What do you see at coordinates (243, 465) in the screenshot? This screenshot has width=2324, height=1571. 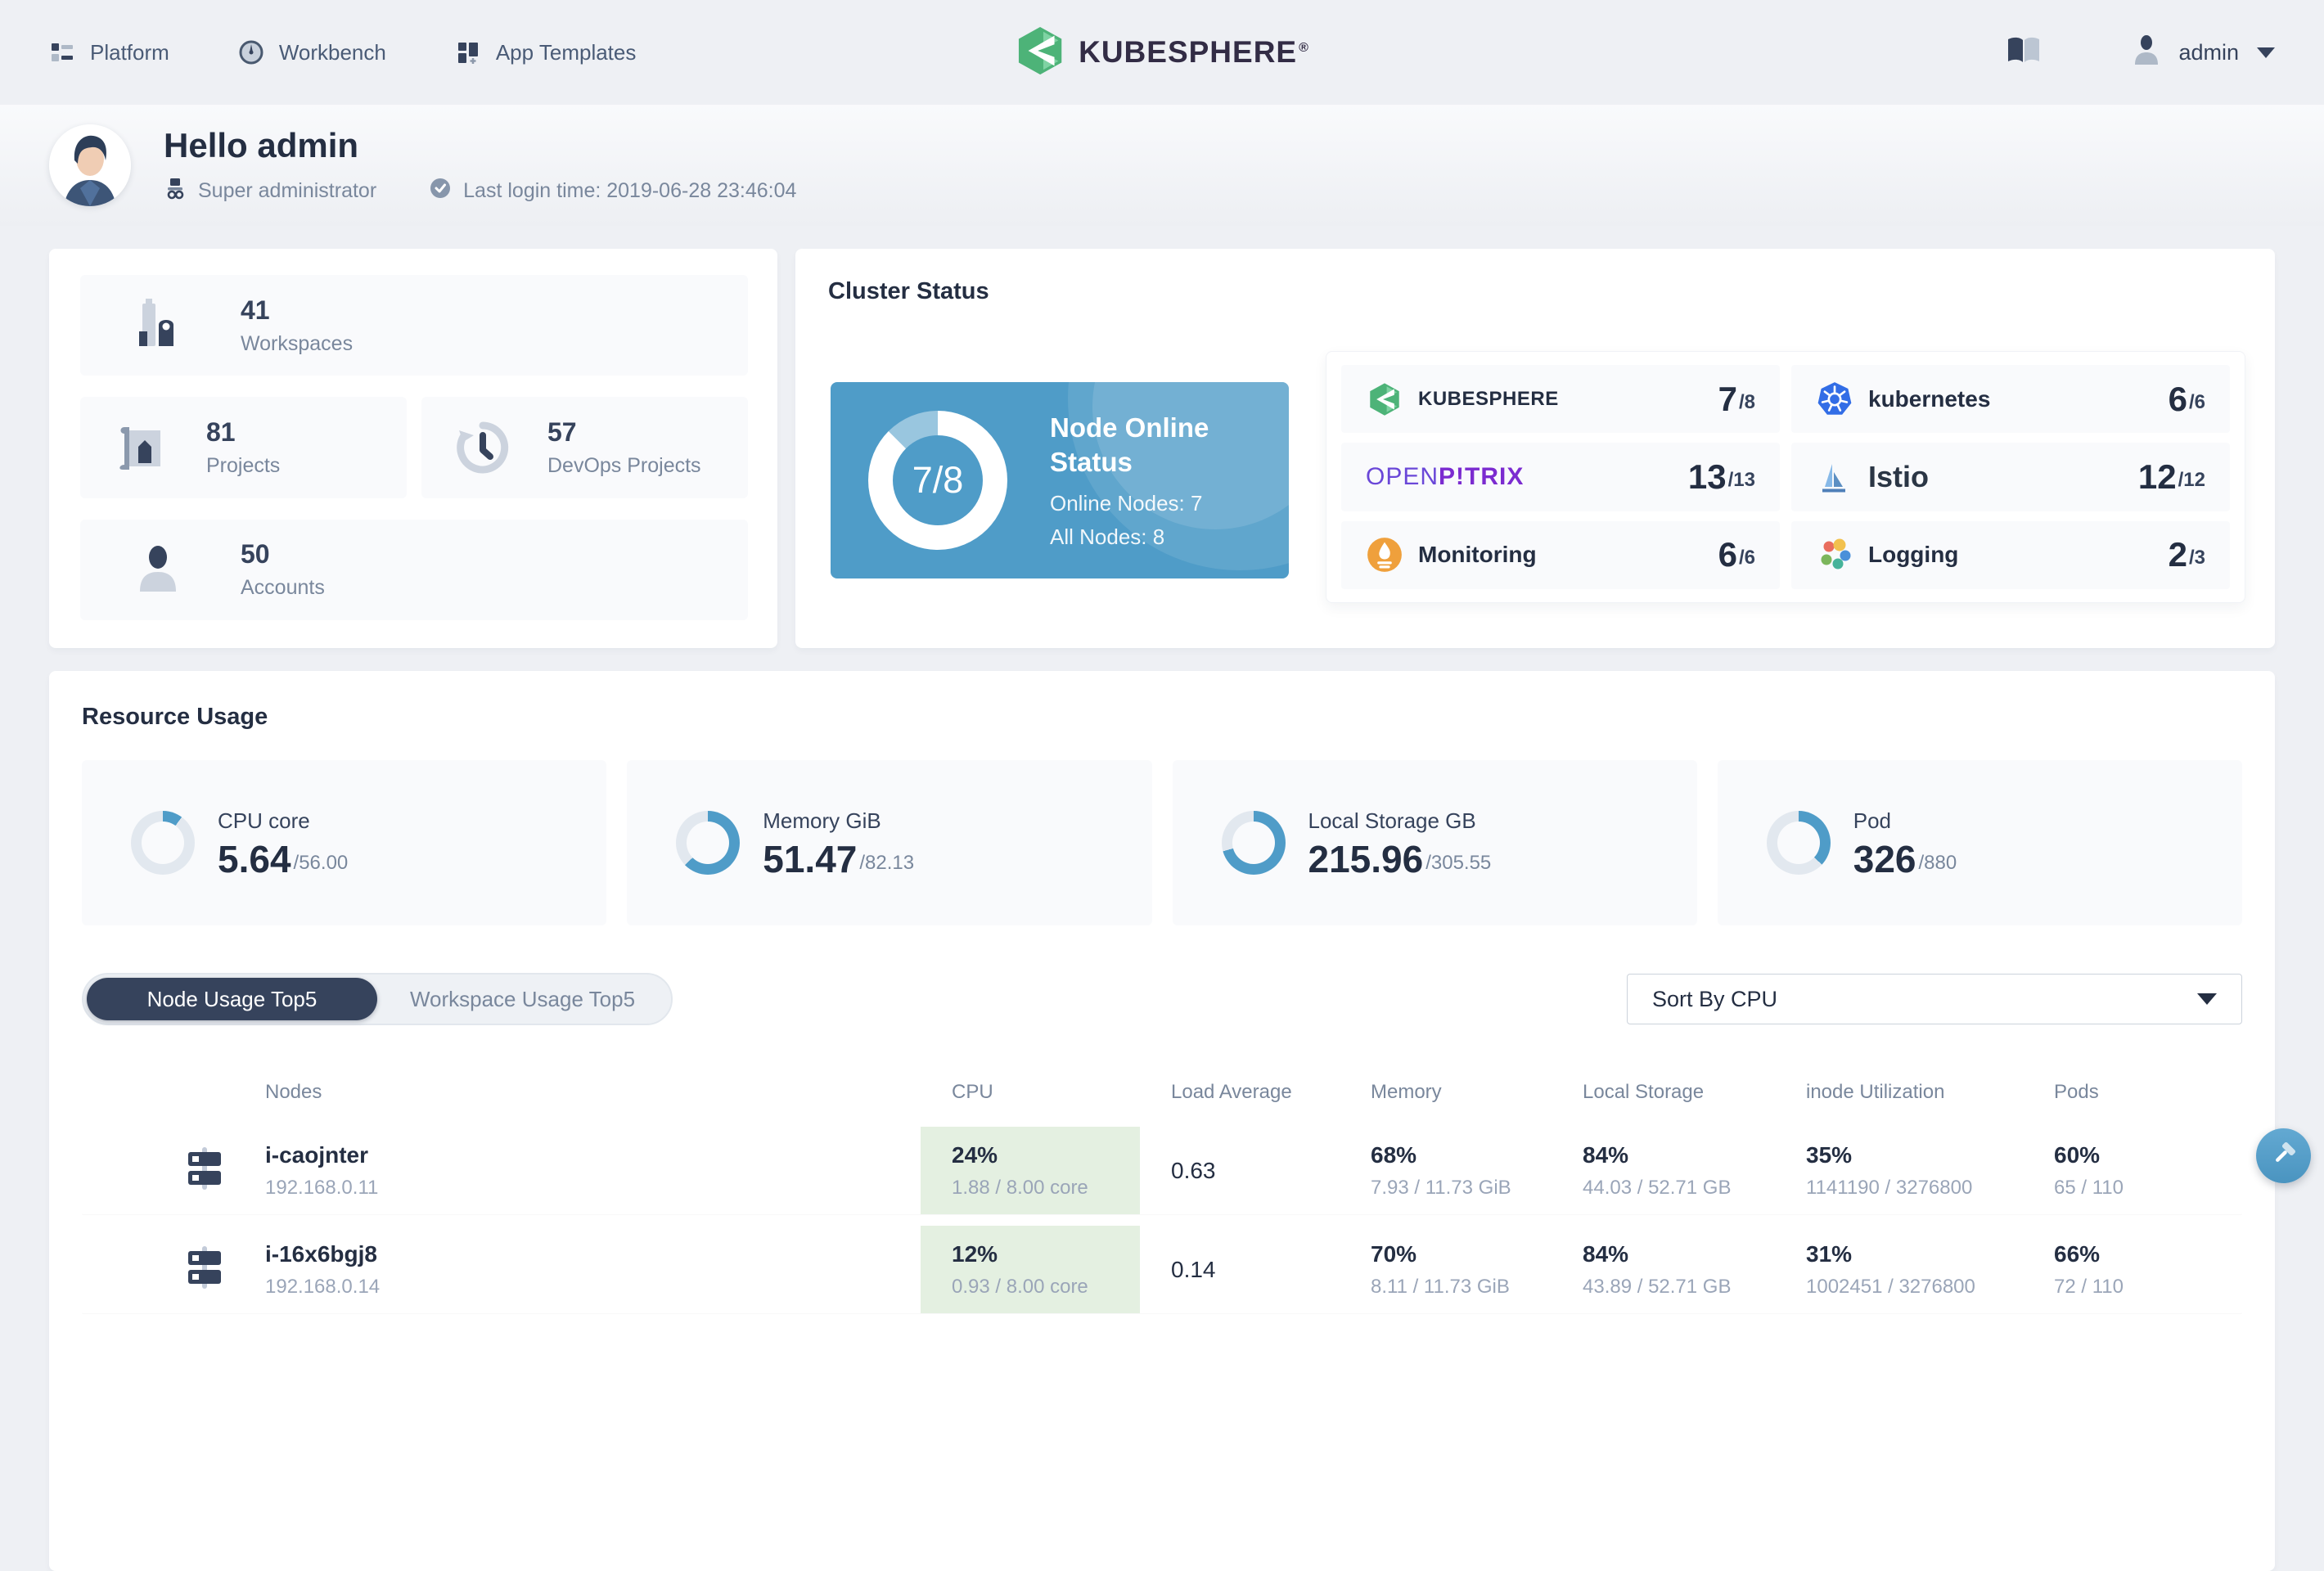 I see `stat-label: Projects` at bounding box center [243, 465].